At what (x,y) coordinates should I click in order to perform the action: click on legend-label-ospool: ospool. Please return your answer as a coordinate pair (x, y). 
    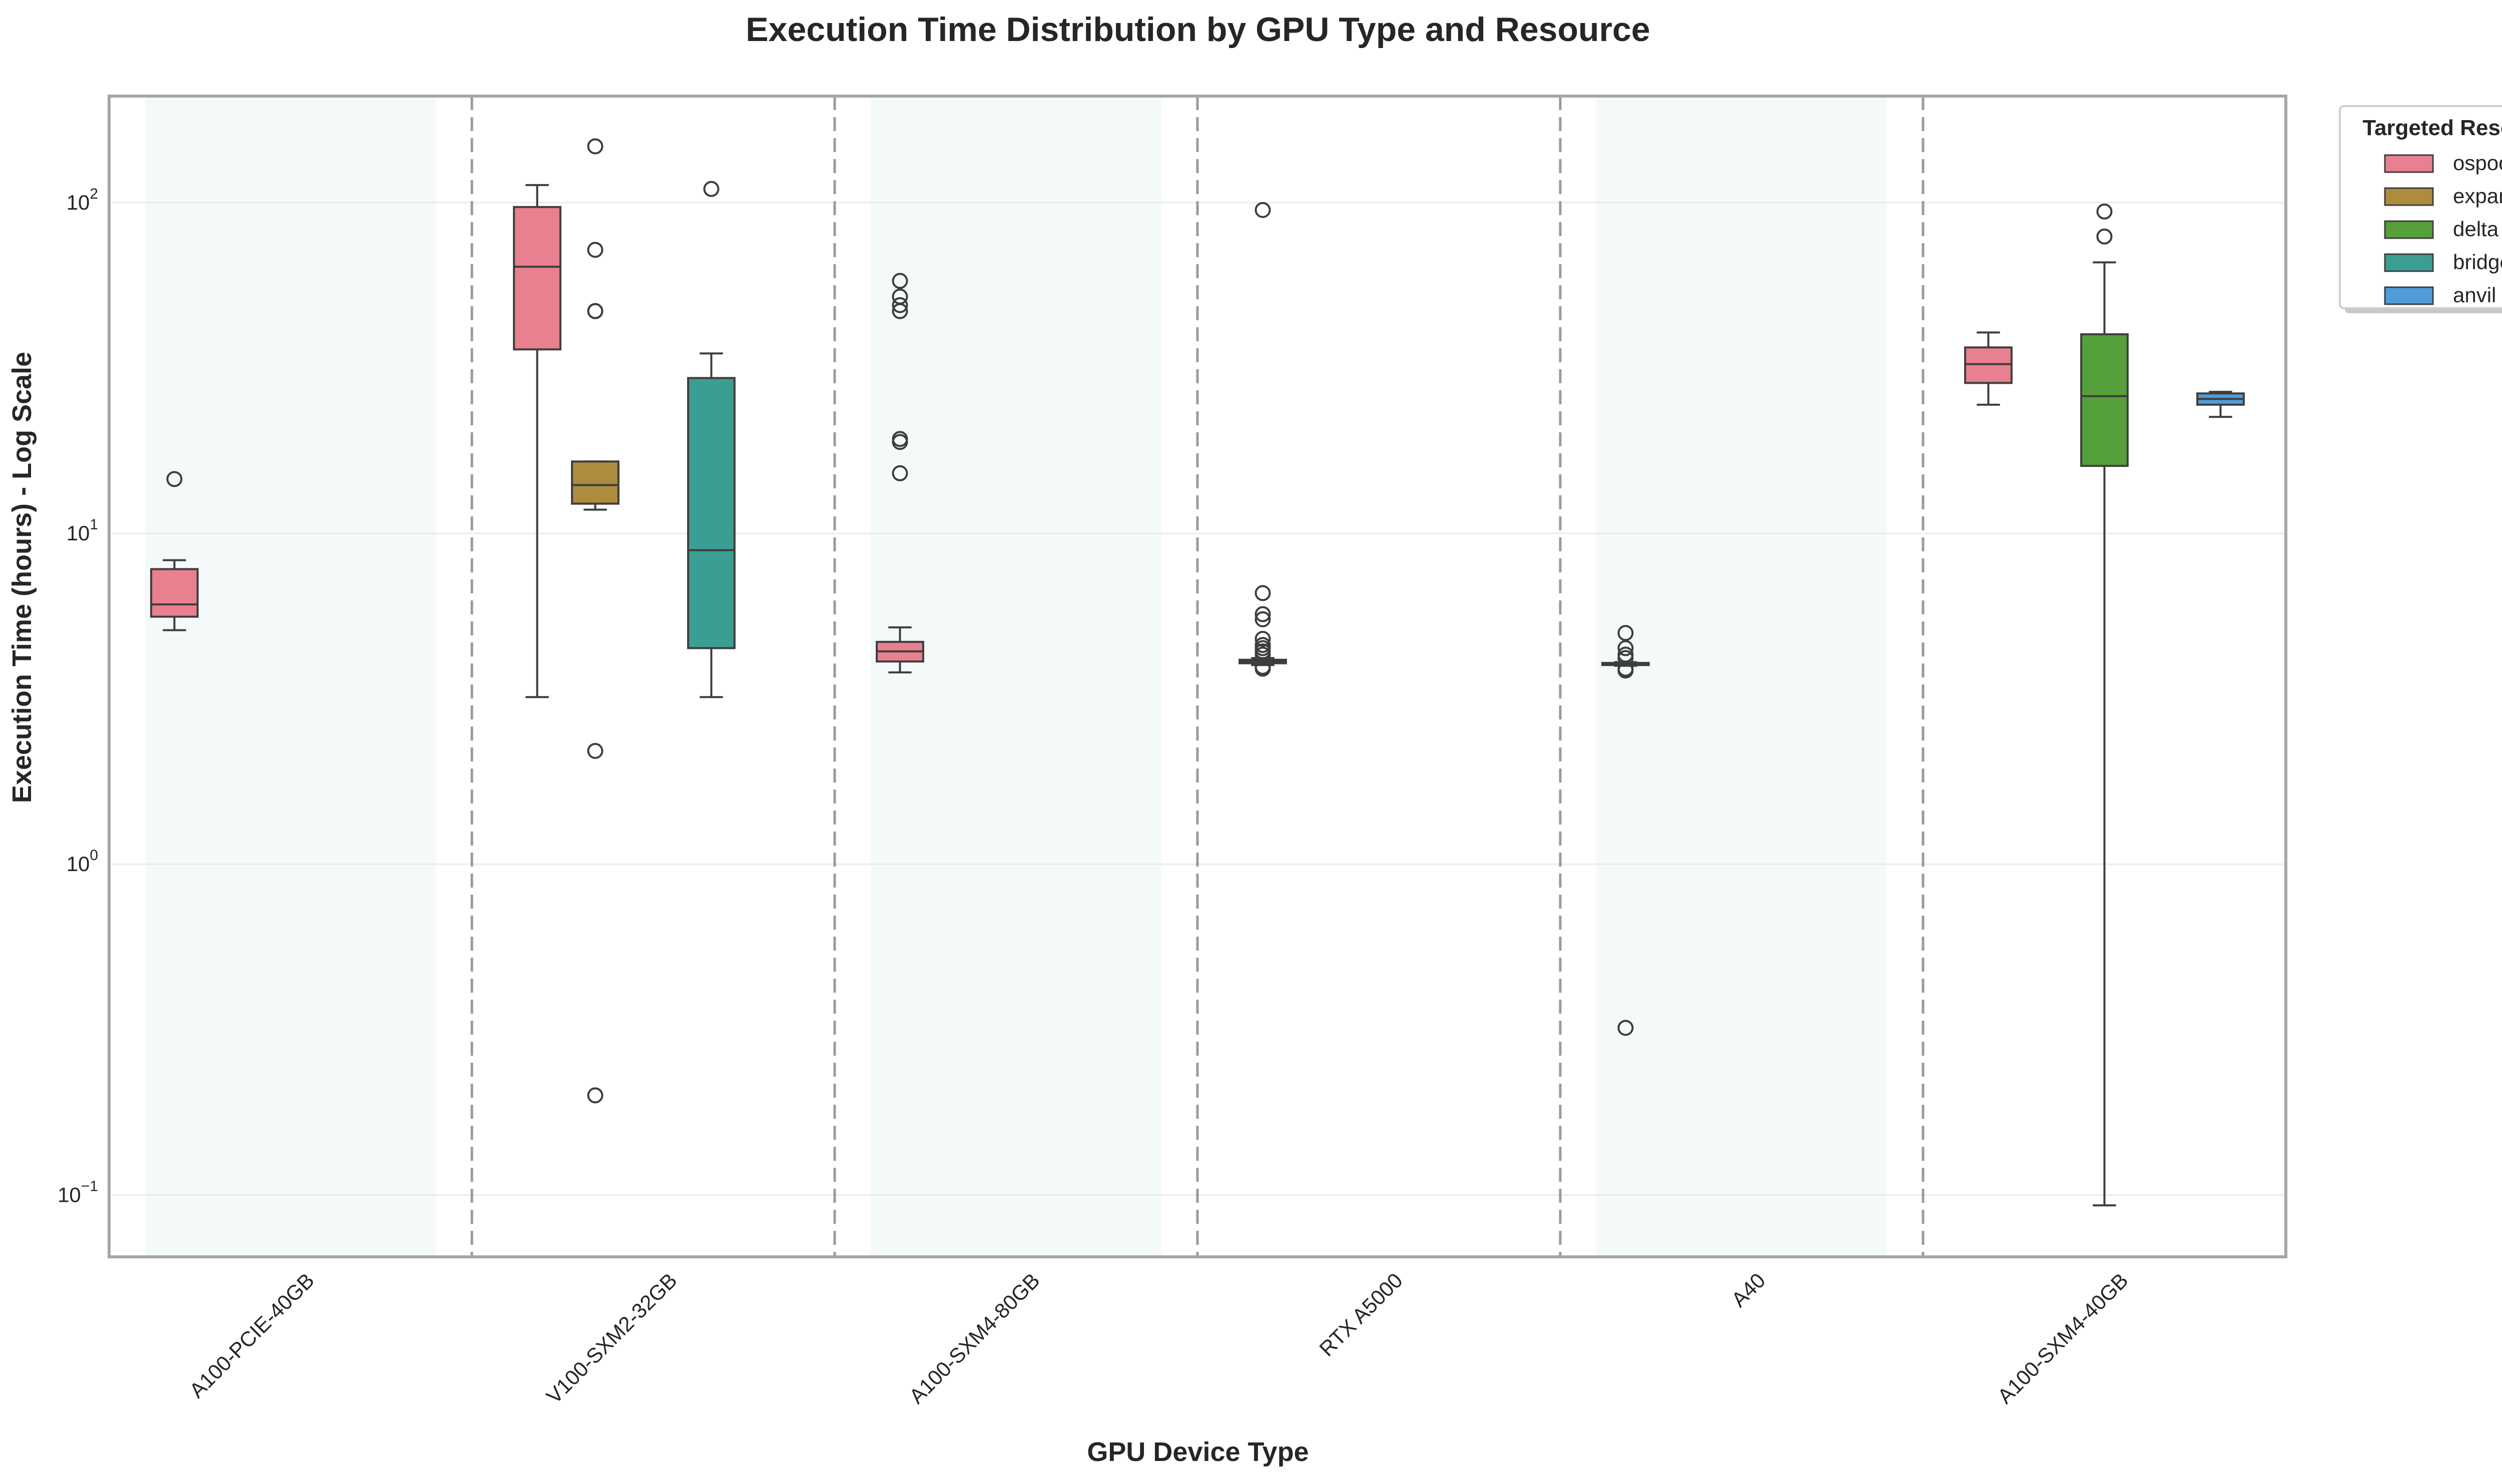
    Looking at the image, I should click on (2477, 163).